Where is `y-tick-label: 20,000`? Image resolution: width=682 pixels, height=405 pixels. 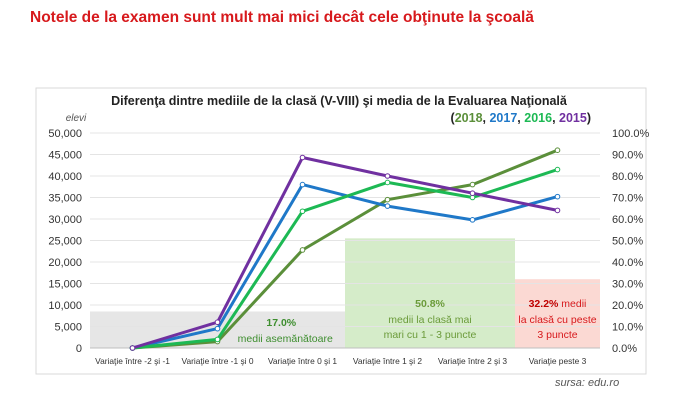 y-tick-label: 20,000 is located at coordinates (65, 263).